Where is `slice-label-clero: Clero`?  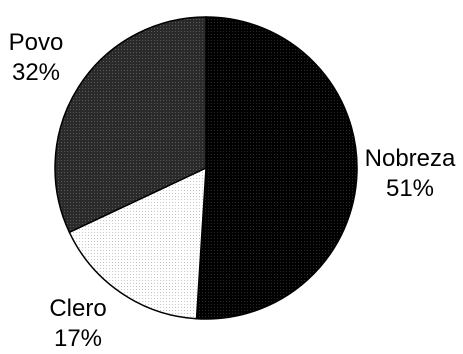
slice-label-clero: Clero is located at coordinates (77, 308).